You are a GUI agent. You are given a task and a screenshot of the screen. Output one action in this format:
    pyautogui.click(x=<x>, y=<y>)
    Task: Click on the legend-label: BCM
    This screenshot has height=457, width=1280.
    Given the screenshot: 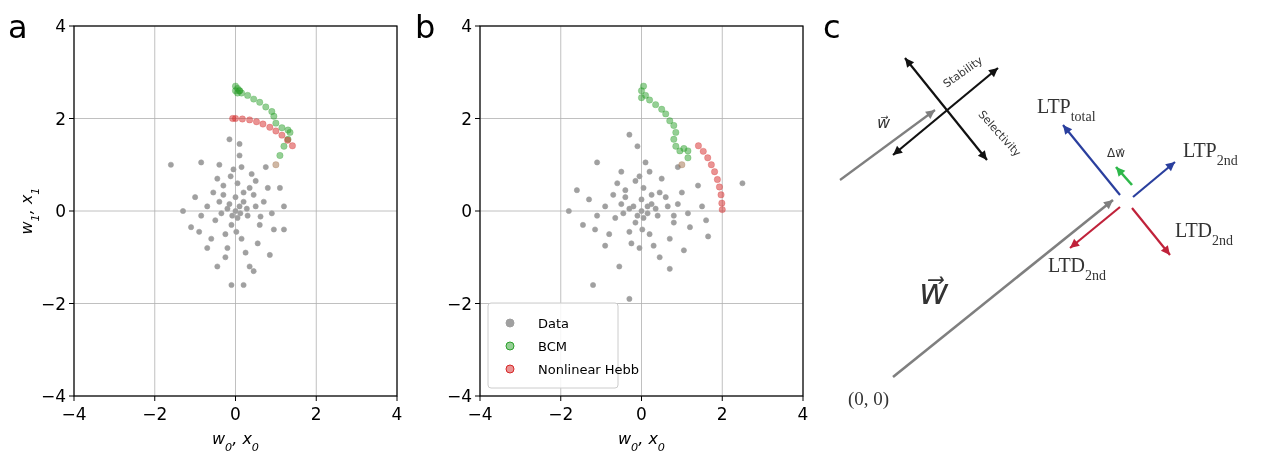 What is the action you would take?
    pyautogui.click(x=552, y=346)
    